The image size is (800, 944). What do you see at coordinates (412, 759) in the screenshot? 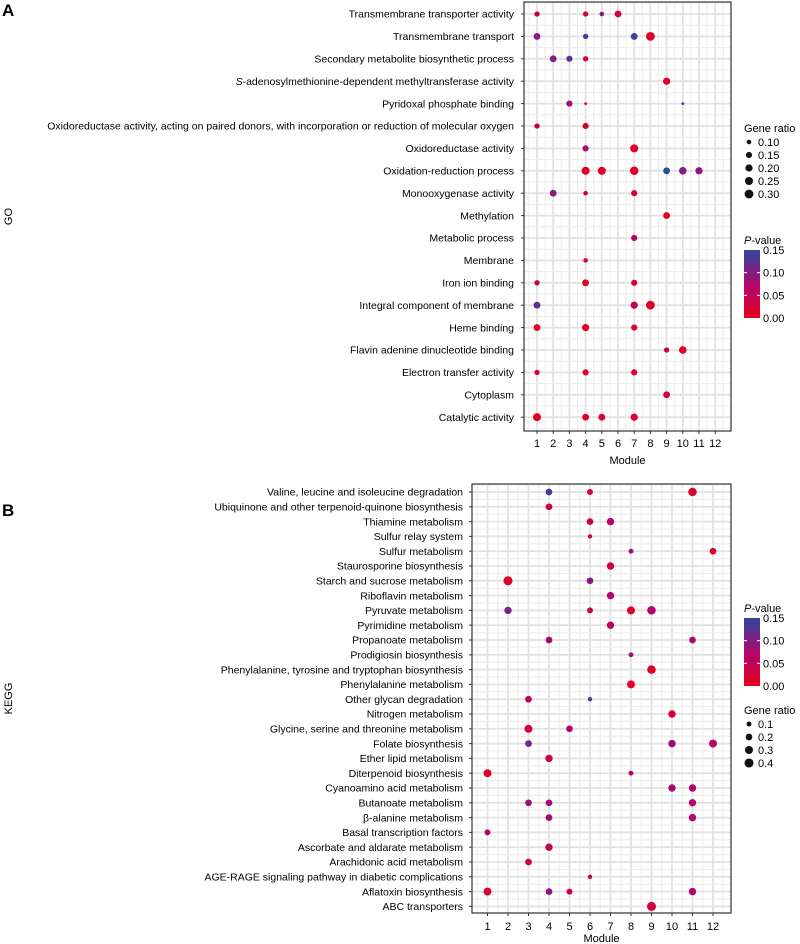
I see `y-tick-label: Ether lipid metabolism` at bounding box center [412, 759].